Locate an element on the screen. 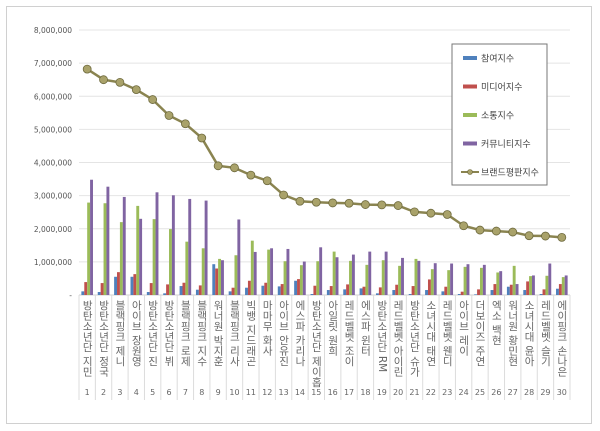  x-rank-label: 24 is located at coordinates (464, 392).